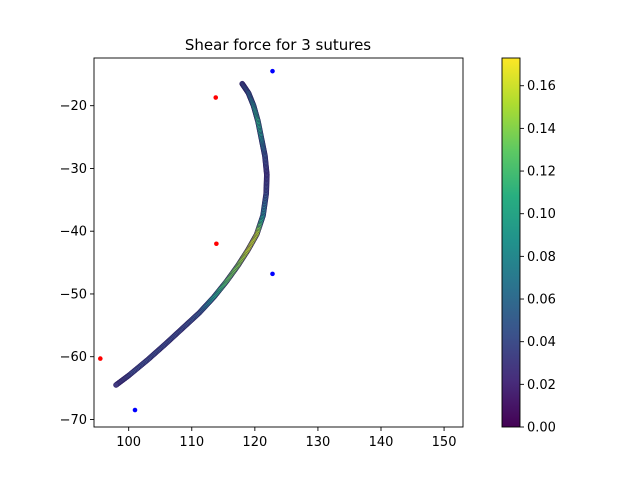 This screenshot has height=480, width=640. What do you see at coordinates (73, 106) in the screenshot?
I see `y-tick-label: −20` at bounding box center [73, 106].